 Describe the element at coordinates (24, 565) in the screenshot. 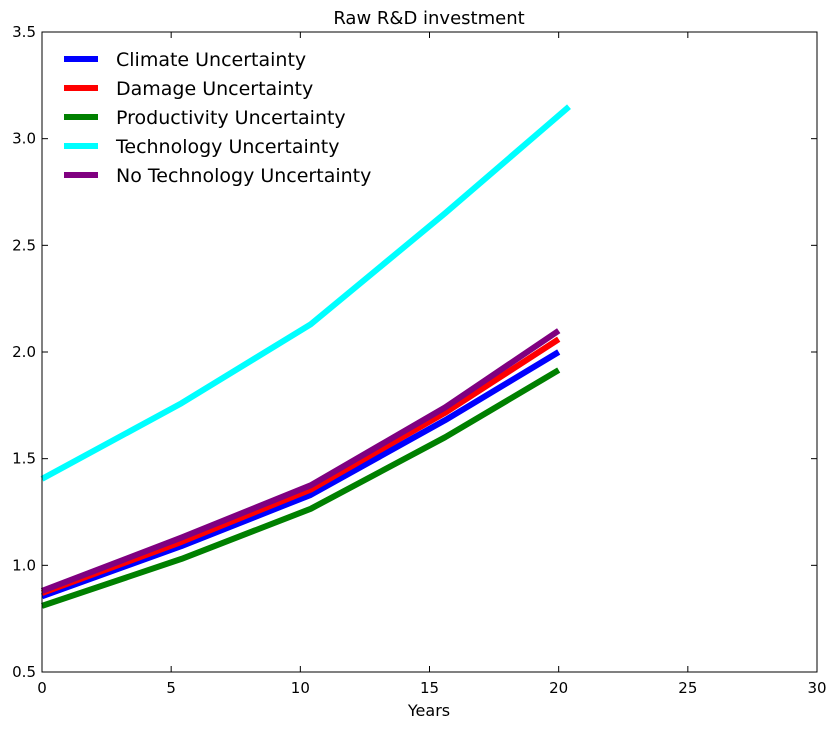

I see `y-tick-label: 1.0` at that location.